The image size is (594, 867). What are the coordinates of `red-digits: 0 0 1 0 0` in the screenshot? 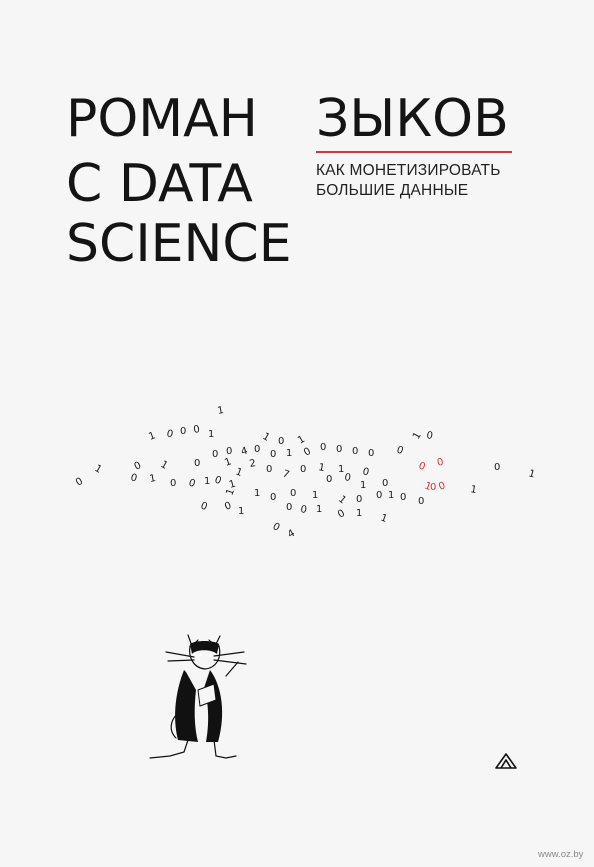 It's located at (432, 475).